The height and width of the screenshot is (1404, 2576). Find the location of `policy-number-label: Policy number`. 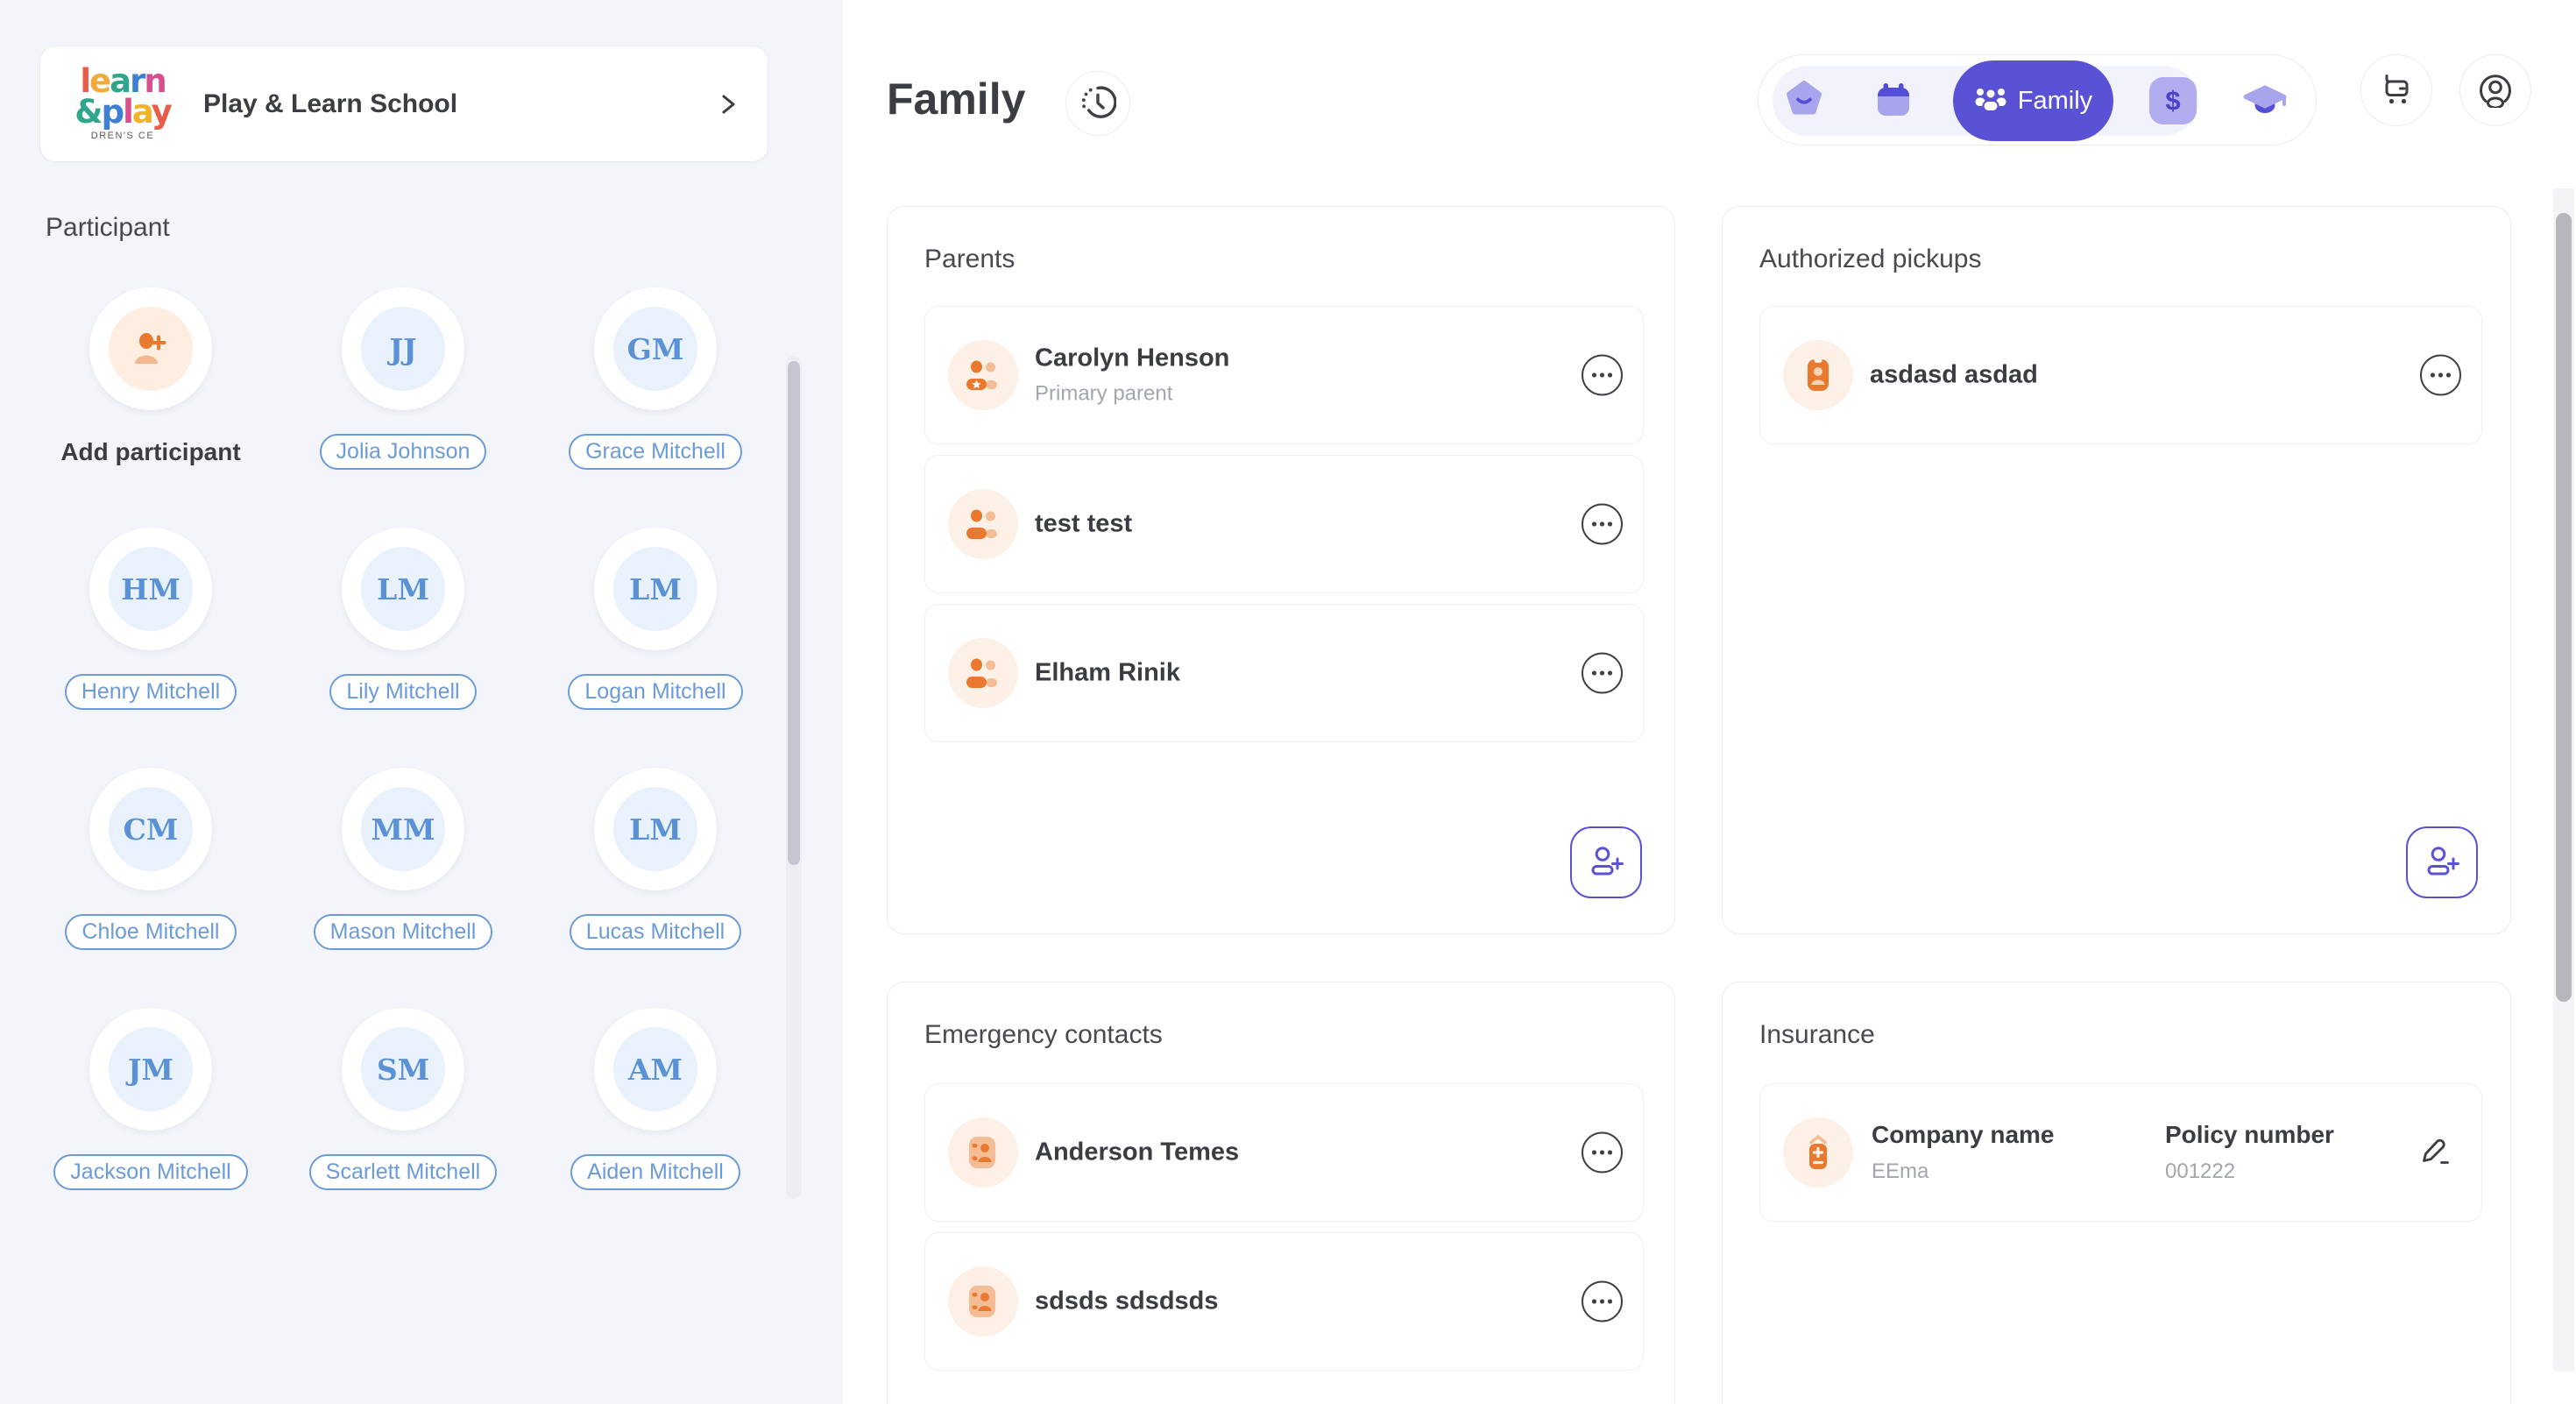

policy-number-label: Policy number is located at coordinates (2249, 1134).